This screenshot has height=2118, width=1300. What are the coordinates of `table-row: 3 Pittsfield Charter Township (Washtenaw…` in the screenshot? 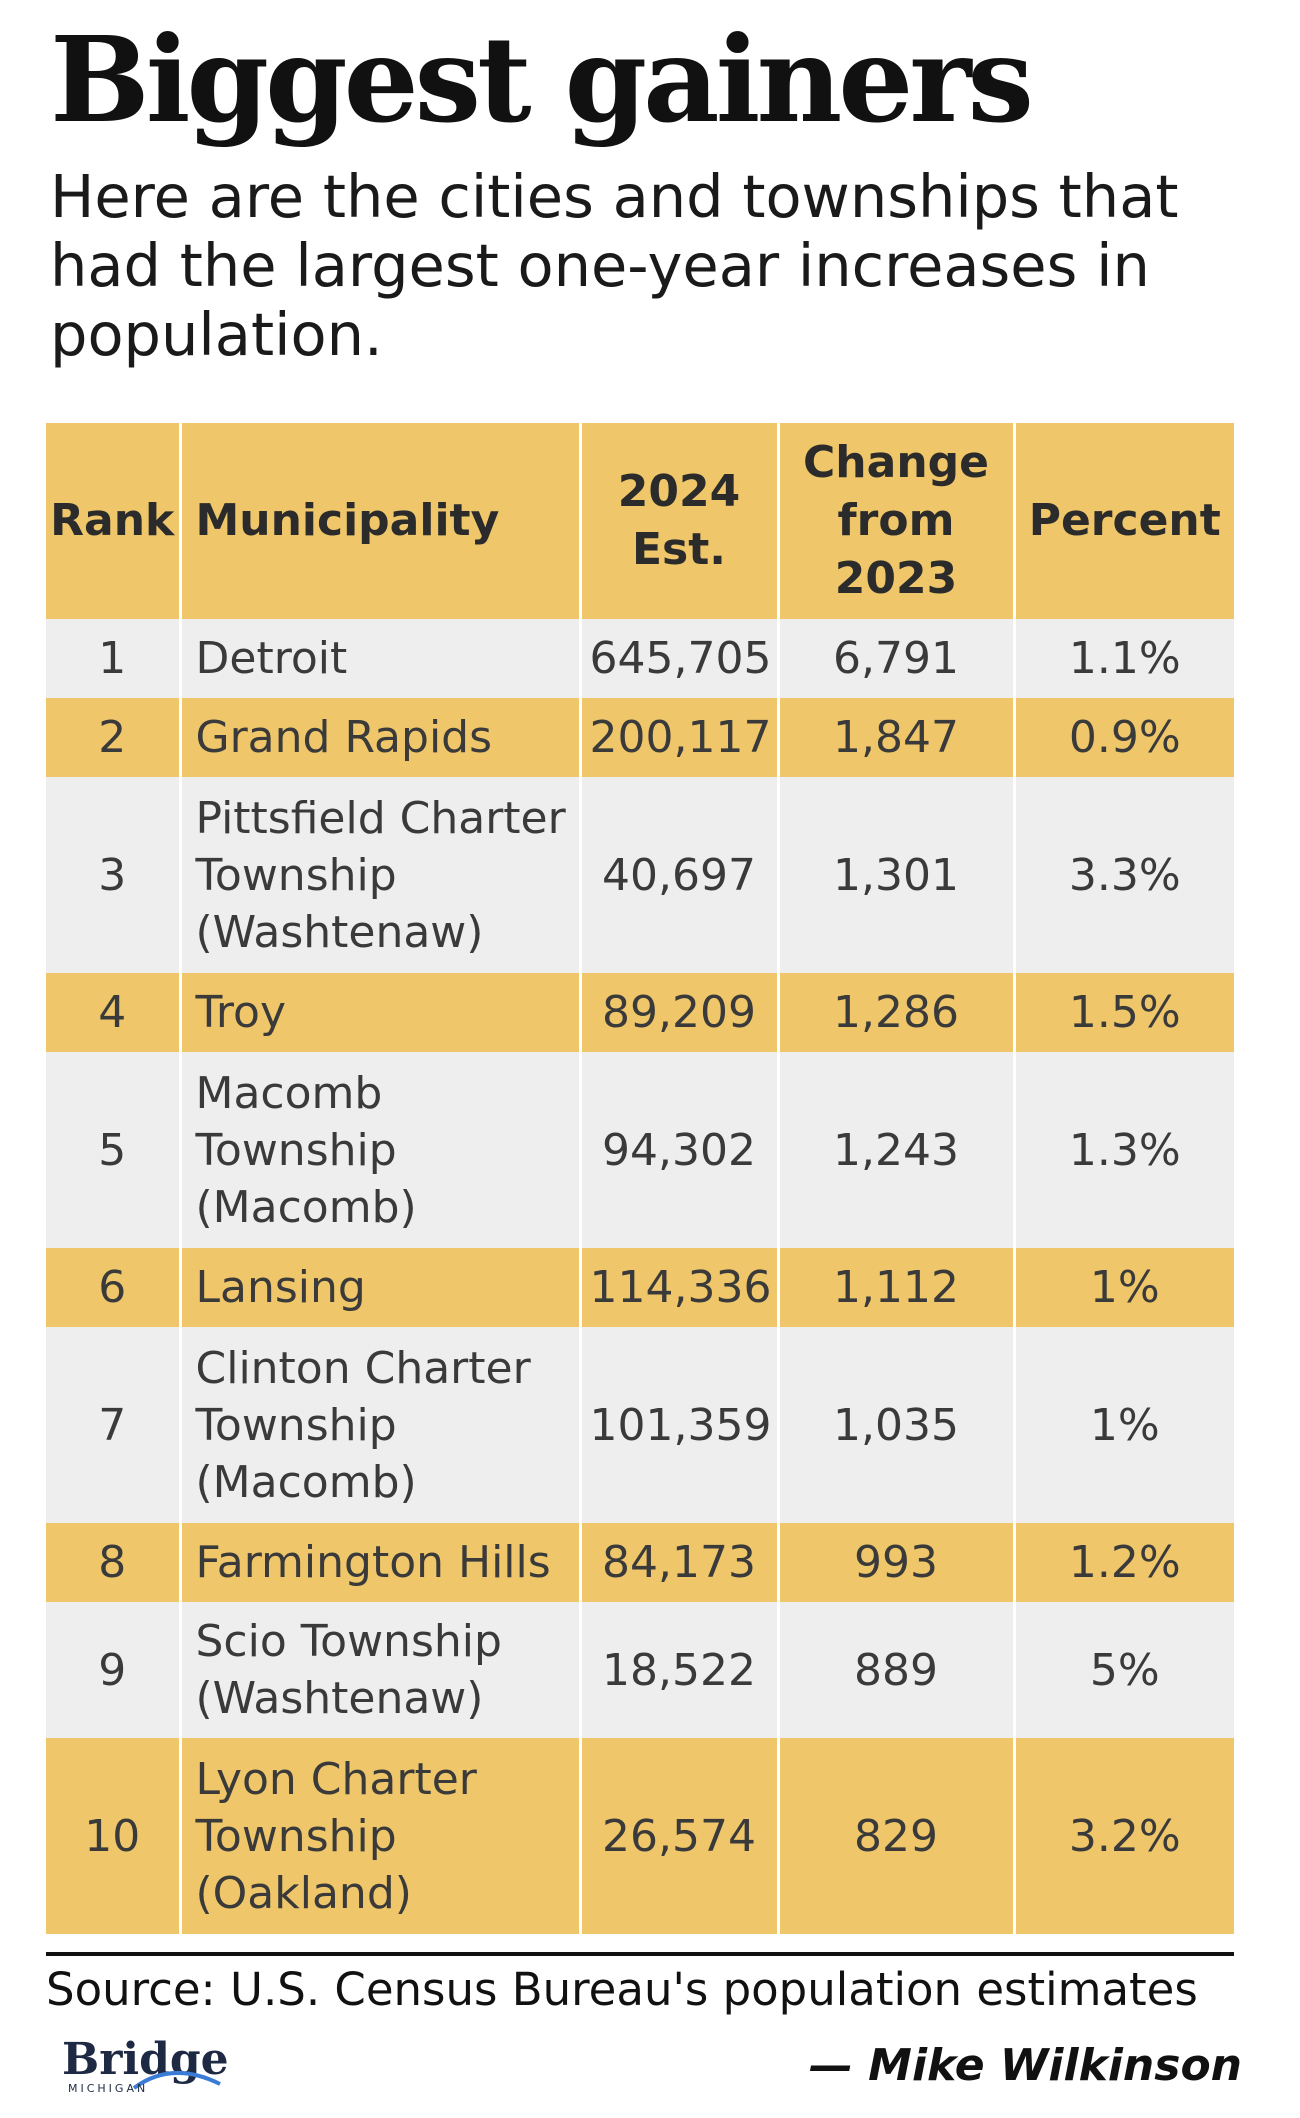 It's located at (640, 875).